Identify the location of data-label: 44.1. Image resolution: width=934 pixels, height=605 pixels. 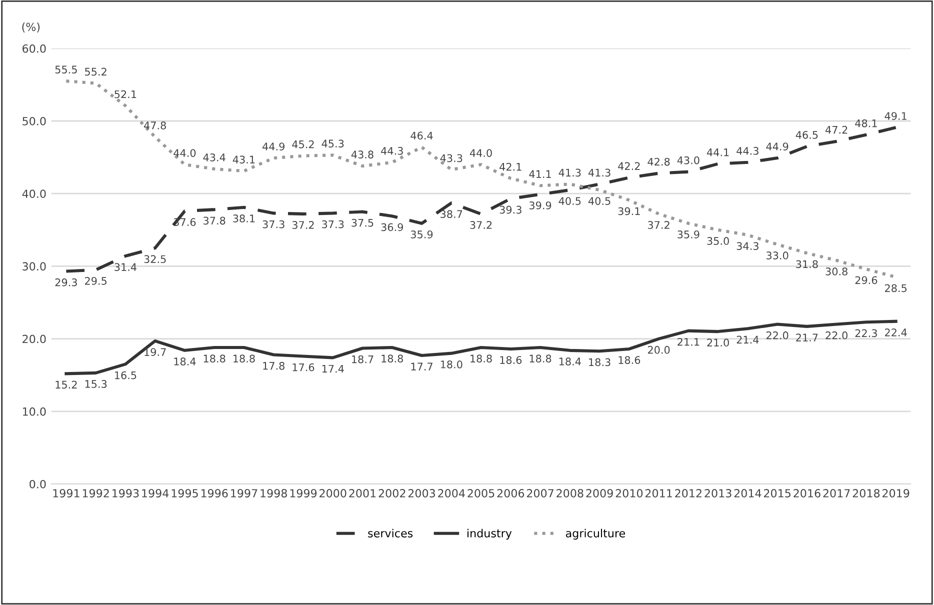
(717, 152).